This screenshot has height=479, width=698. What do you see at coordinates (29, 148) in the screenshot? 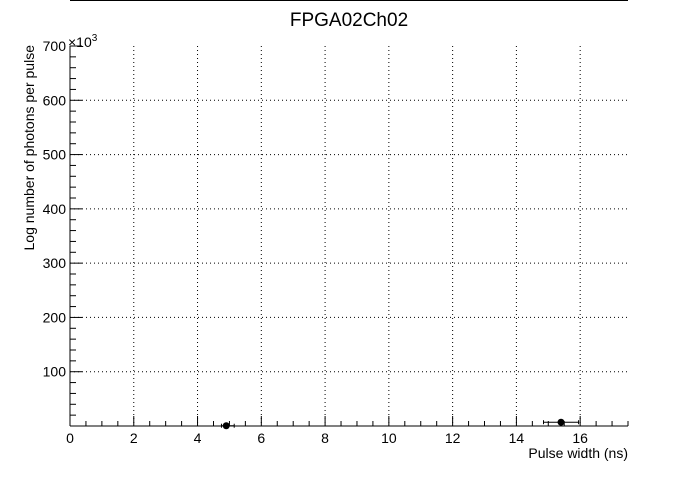
I see `y-axis-label: Log number of photons per pulse` at bounding box center [29, 148].